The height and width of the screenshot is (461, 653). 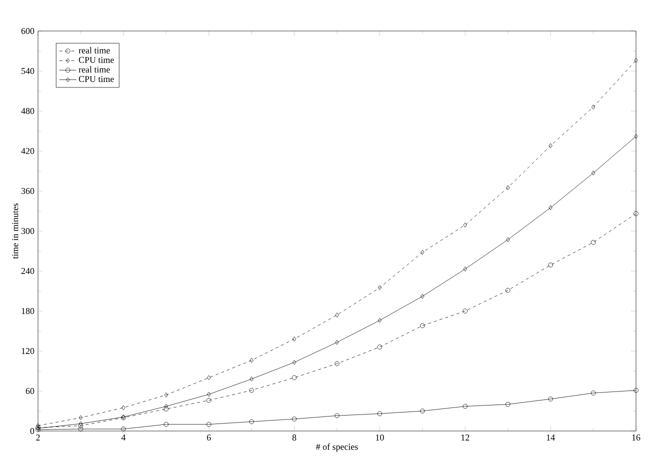 What do you see at coordinates (30, 391) in the screenshot?
I see `y-tick-label: 60` at bounding box center [30, 391].